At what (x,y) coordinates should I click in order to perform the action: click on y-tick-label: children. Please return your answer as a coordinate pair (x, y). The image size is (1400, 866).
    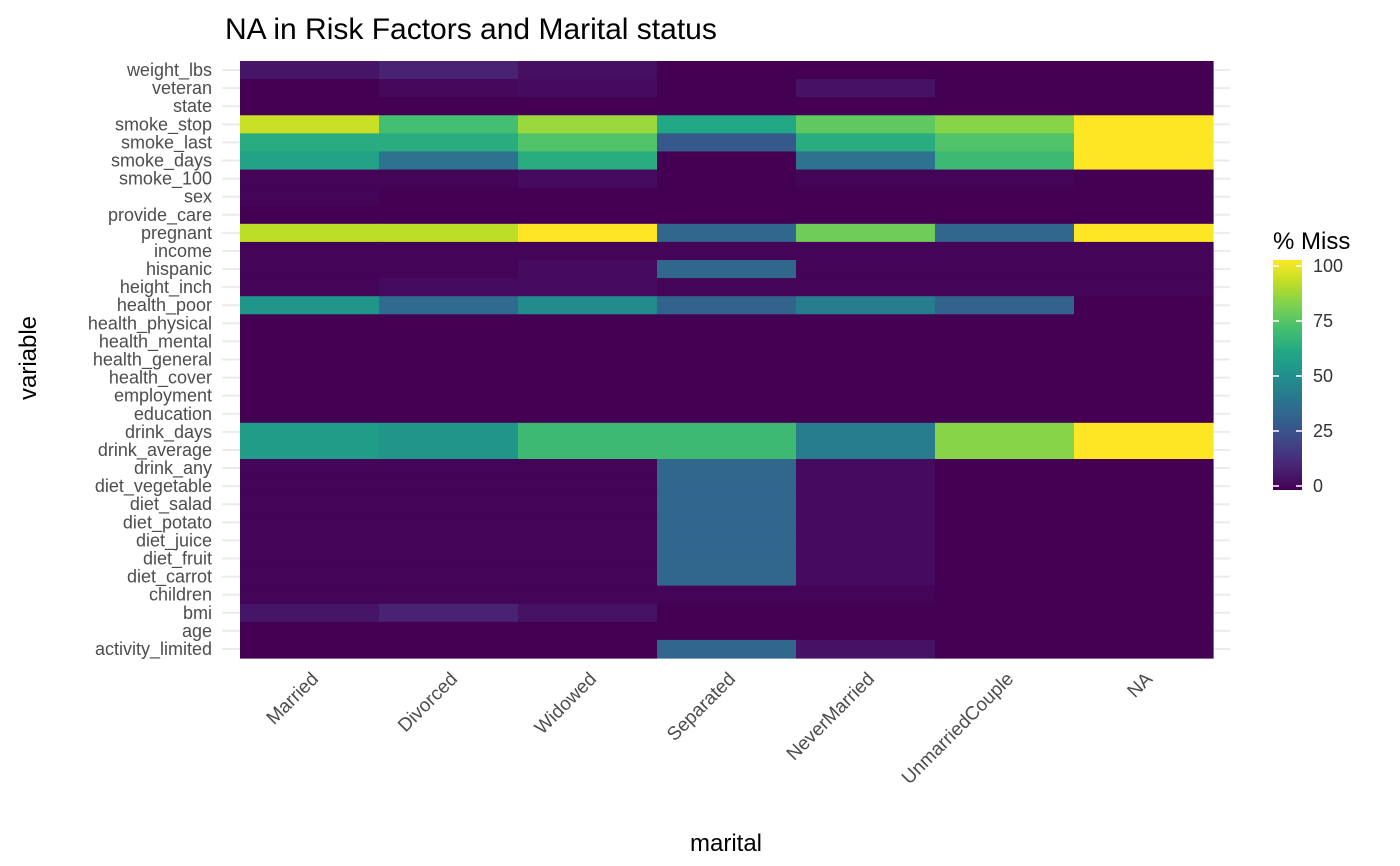
    Looking at the image, I should click on (180, 595).